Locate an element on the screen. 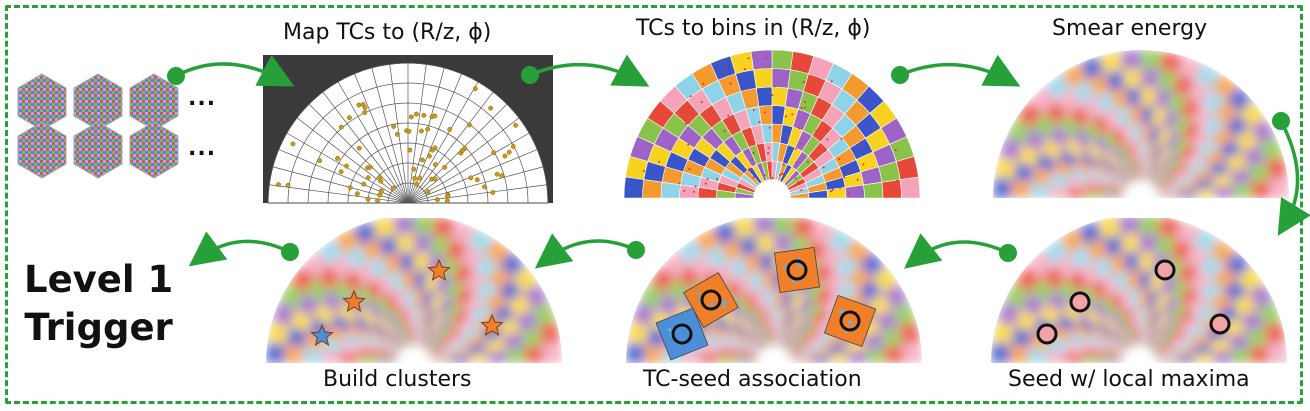  label-map-tcs: Map TCs to (R/z, ϕ) is located at coordinates (387, 32).